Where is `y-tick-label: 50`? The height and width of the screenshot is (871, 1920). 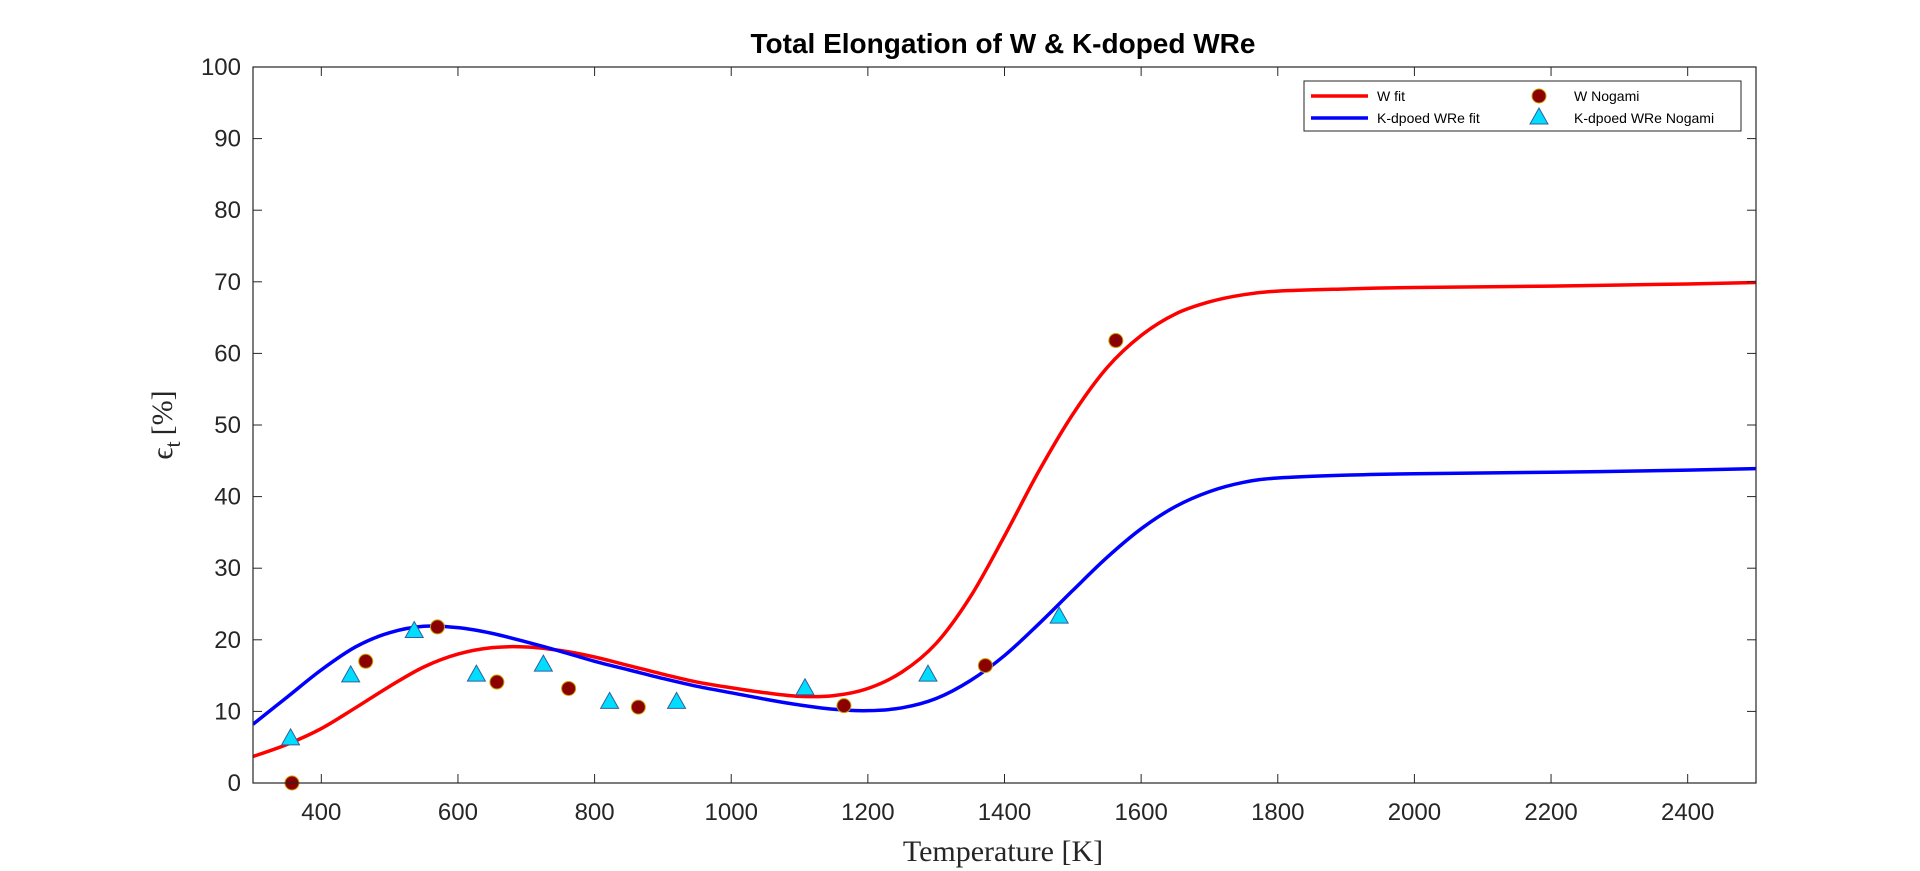
y-tick-label: 50 is located at coordinates (227, 425).